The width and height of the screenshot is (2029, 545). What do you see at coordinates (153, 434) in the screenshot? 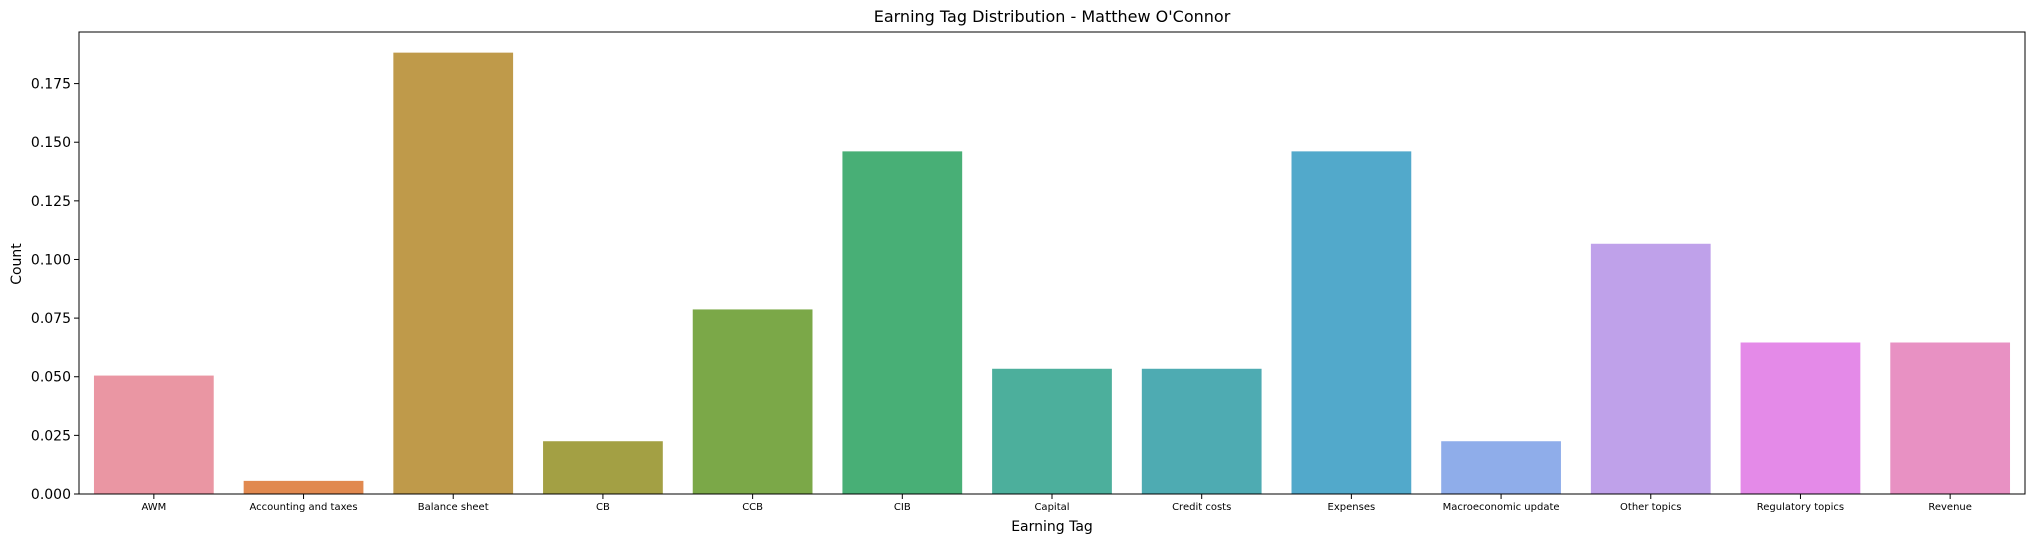
I see `bar-awm` at bounding box center [153, 434].